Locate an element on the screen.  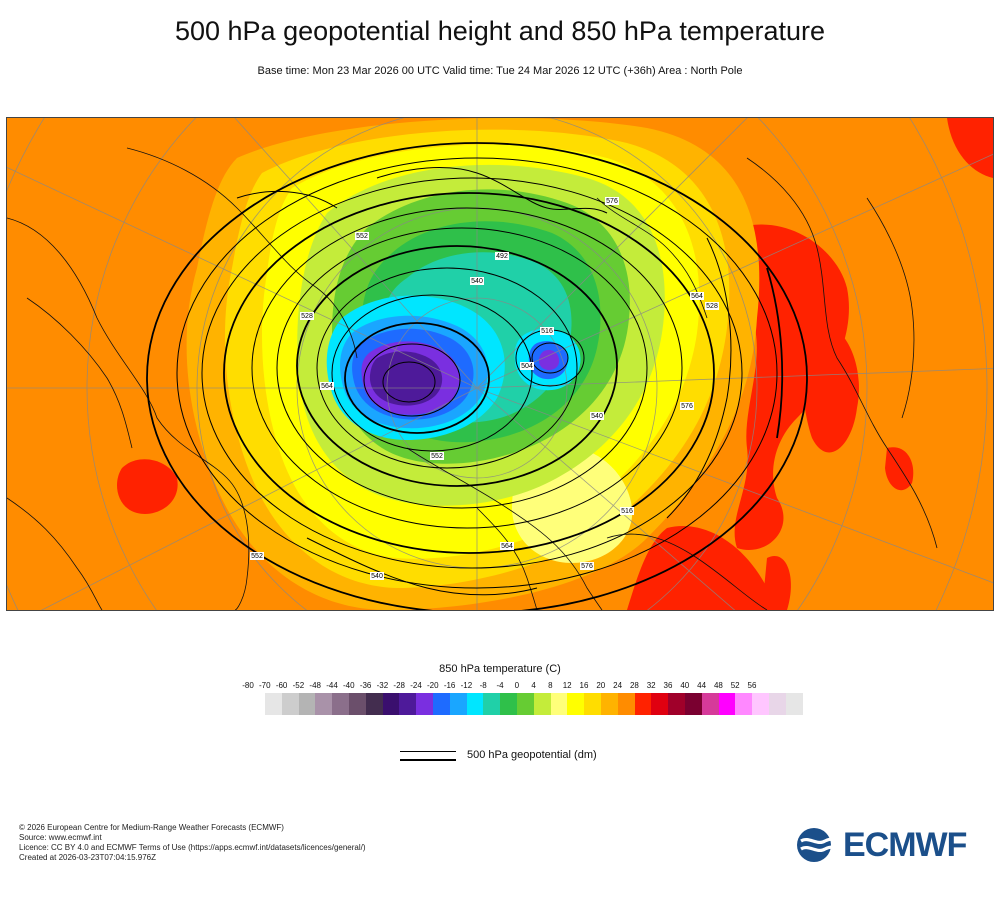
colorbar-tick-label: 48 is located at coordinates (718, 685).